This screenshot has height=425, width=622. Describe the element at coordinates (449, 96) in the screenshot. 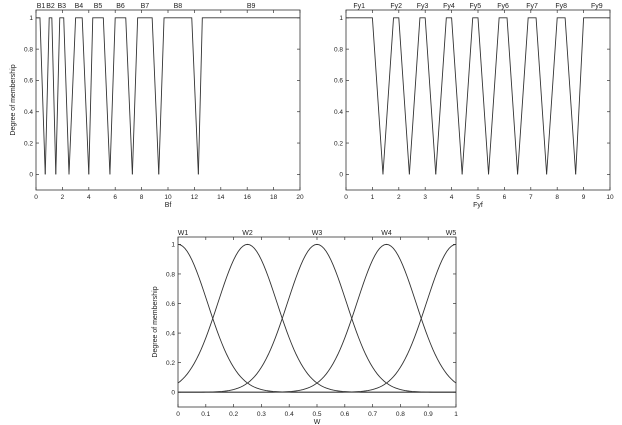

I see `membership-curve-fy4` at that location.